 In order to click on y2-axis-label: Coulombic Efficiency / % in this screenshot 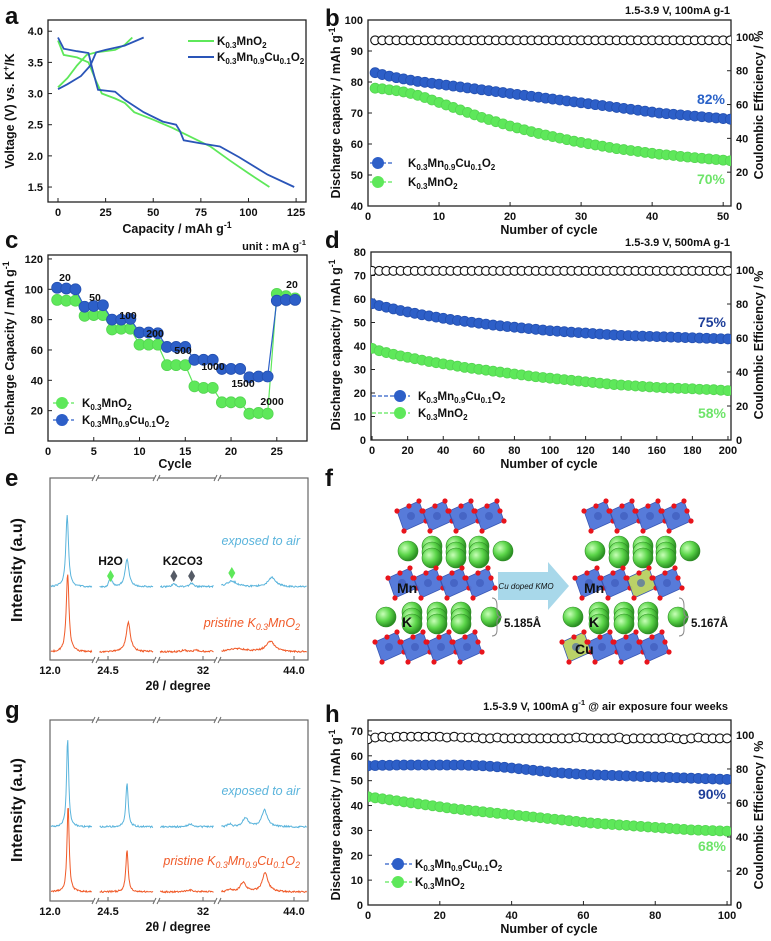, I will do `click(759, 345)`.